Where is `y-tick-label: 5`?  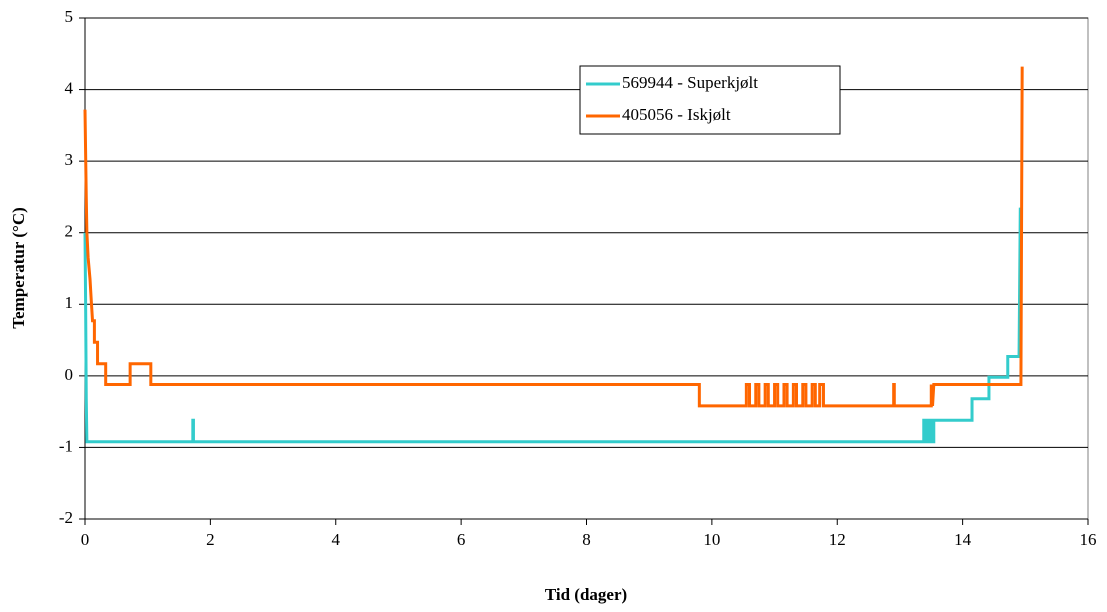 y-tick-label: 5 is located at coordinates (69, 16).